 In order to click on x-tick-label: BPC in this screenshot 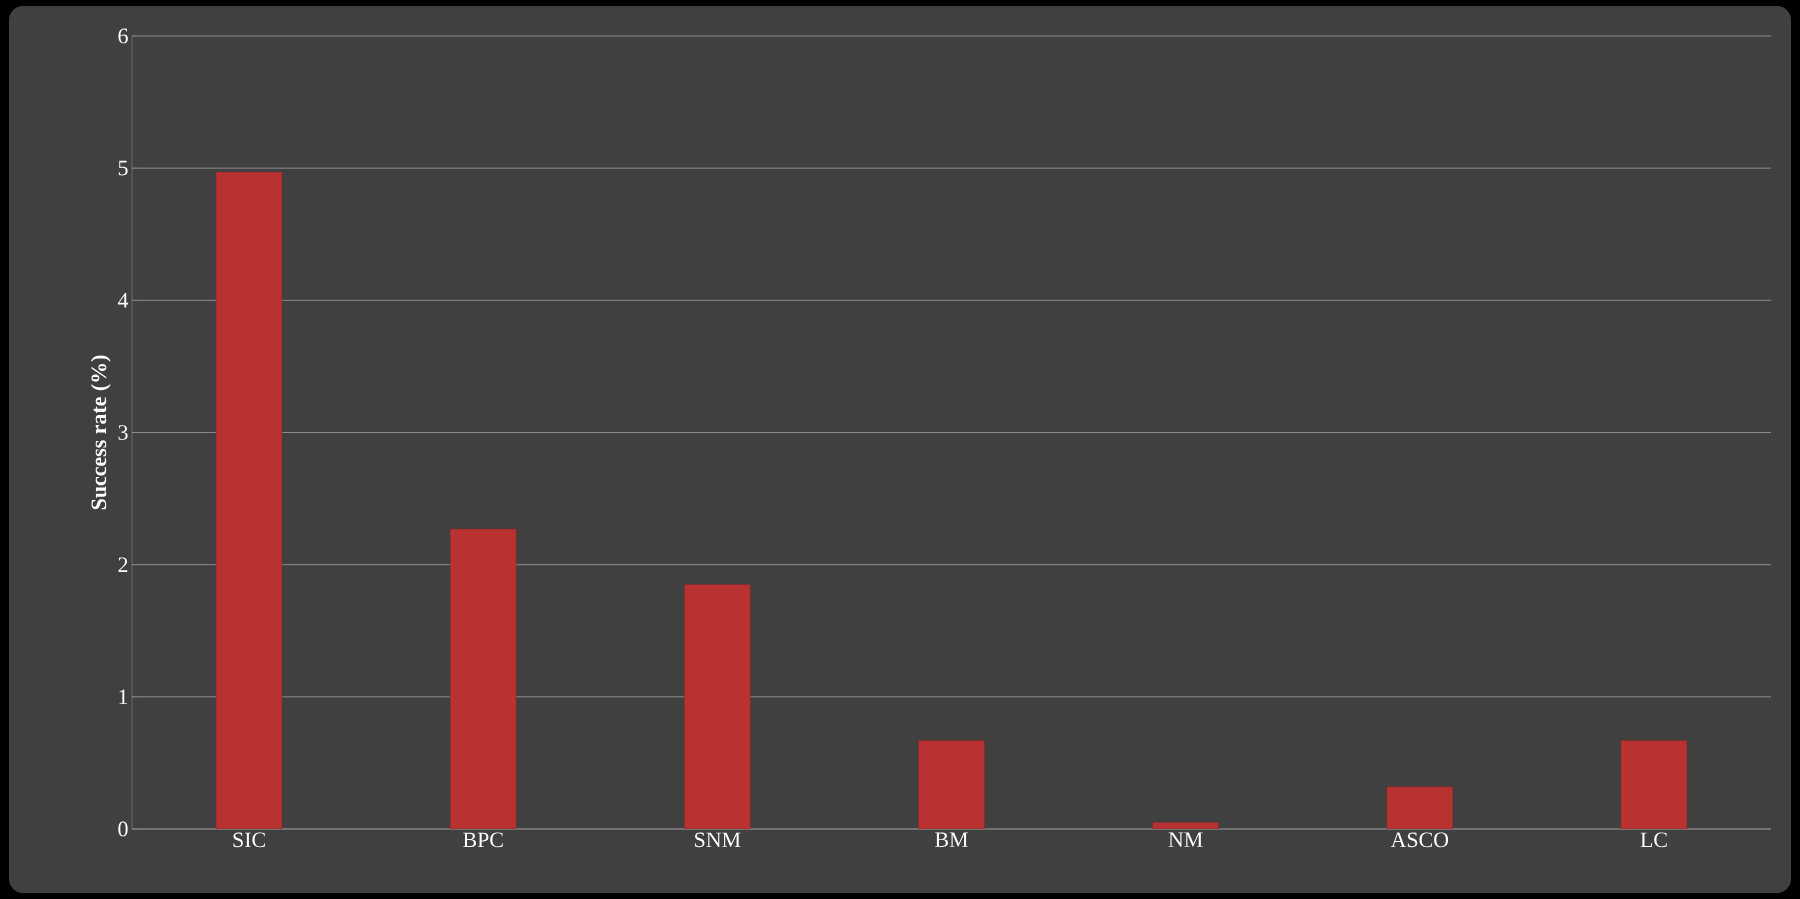, I will do `click(483, 840)`.